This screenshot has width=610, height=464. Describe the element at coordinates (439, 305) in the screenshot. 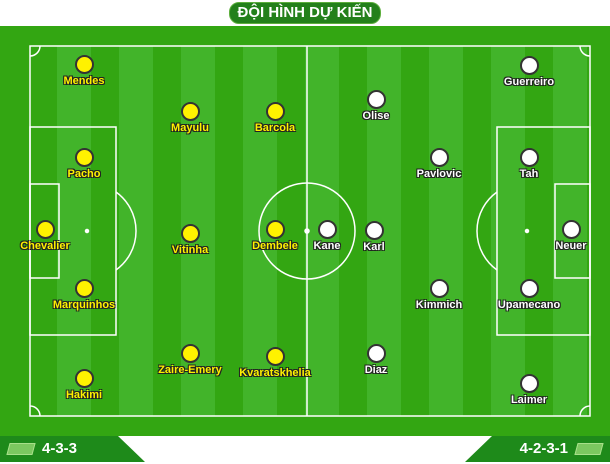

I see `player-name: Kimmich` at that location.